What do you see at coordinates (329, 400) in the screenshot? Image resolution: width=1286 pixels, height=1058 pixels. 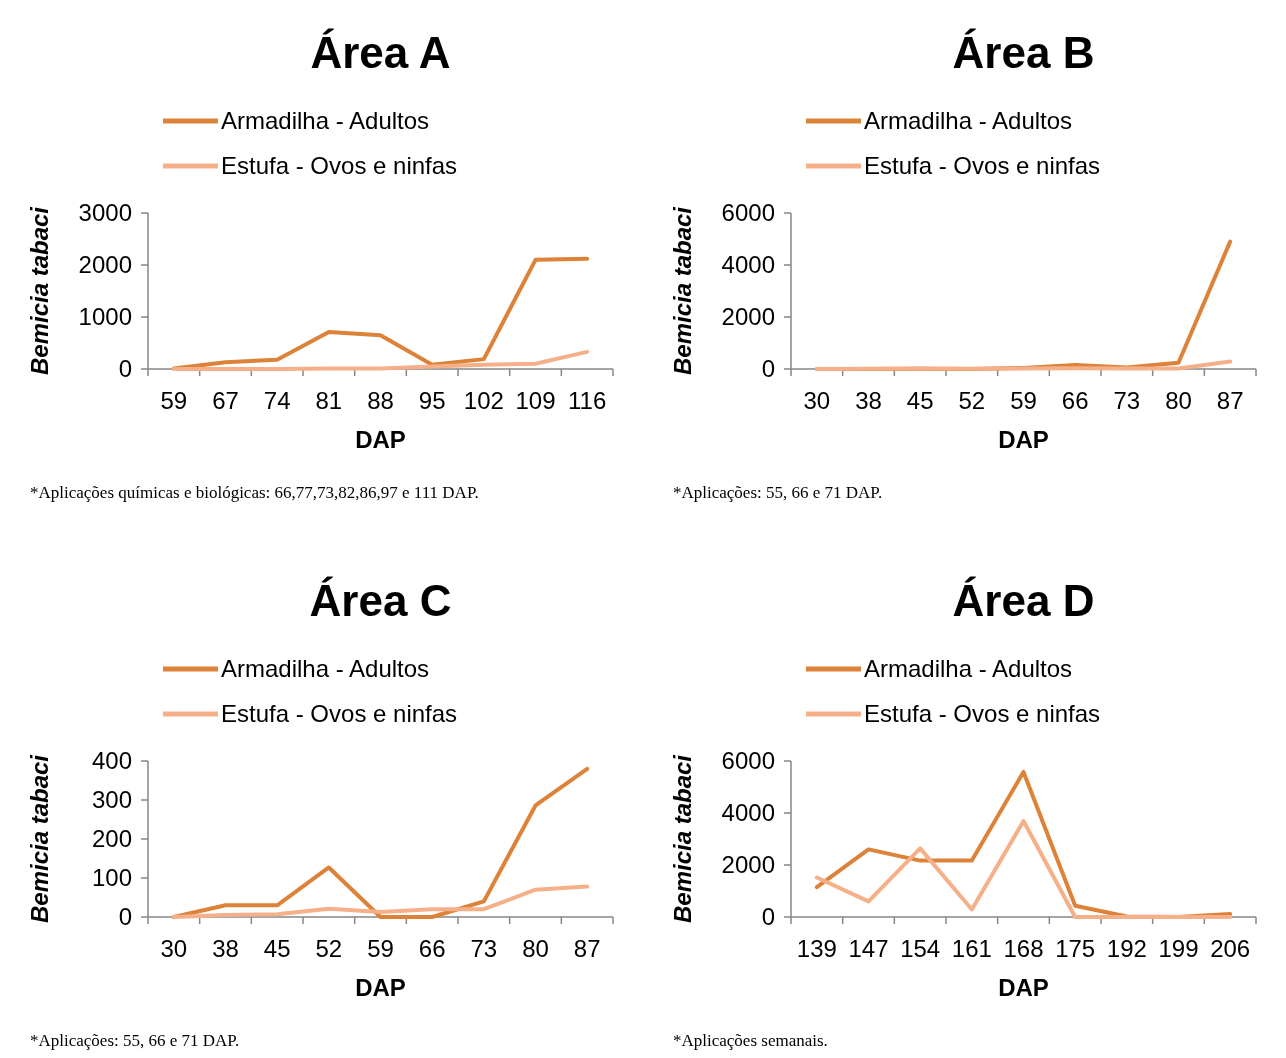 I see `x-tick-label: 81` at bounding box center [329, 400].